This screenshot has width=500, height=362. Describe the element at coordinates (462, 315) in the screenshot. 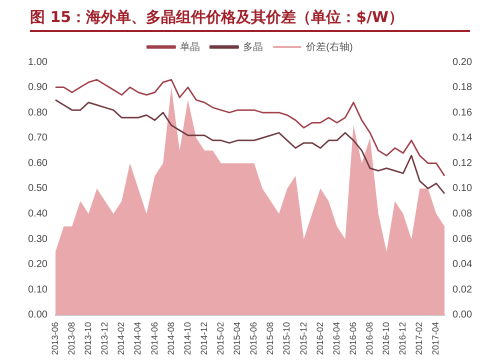

I see `y2-tick-label: 0.00` at that location.